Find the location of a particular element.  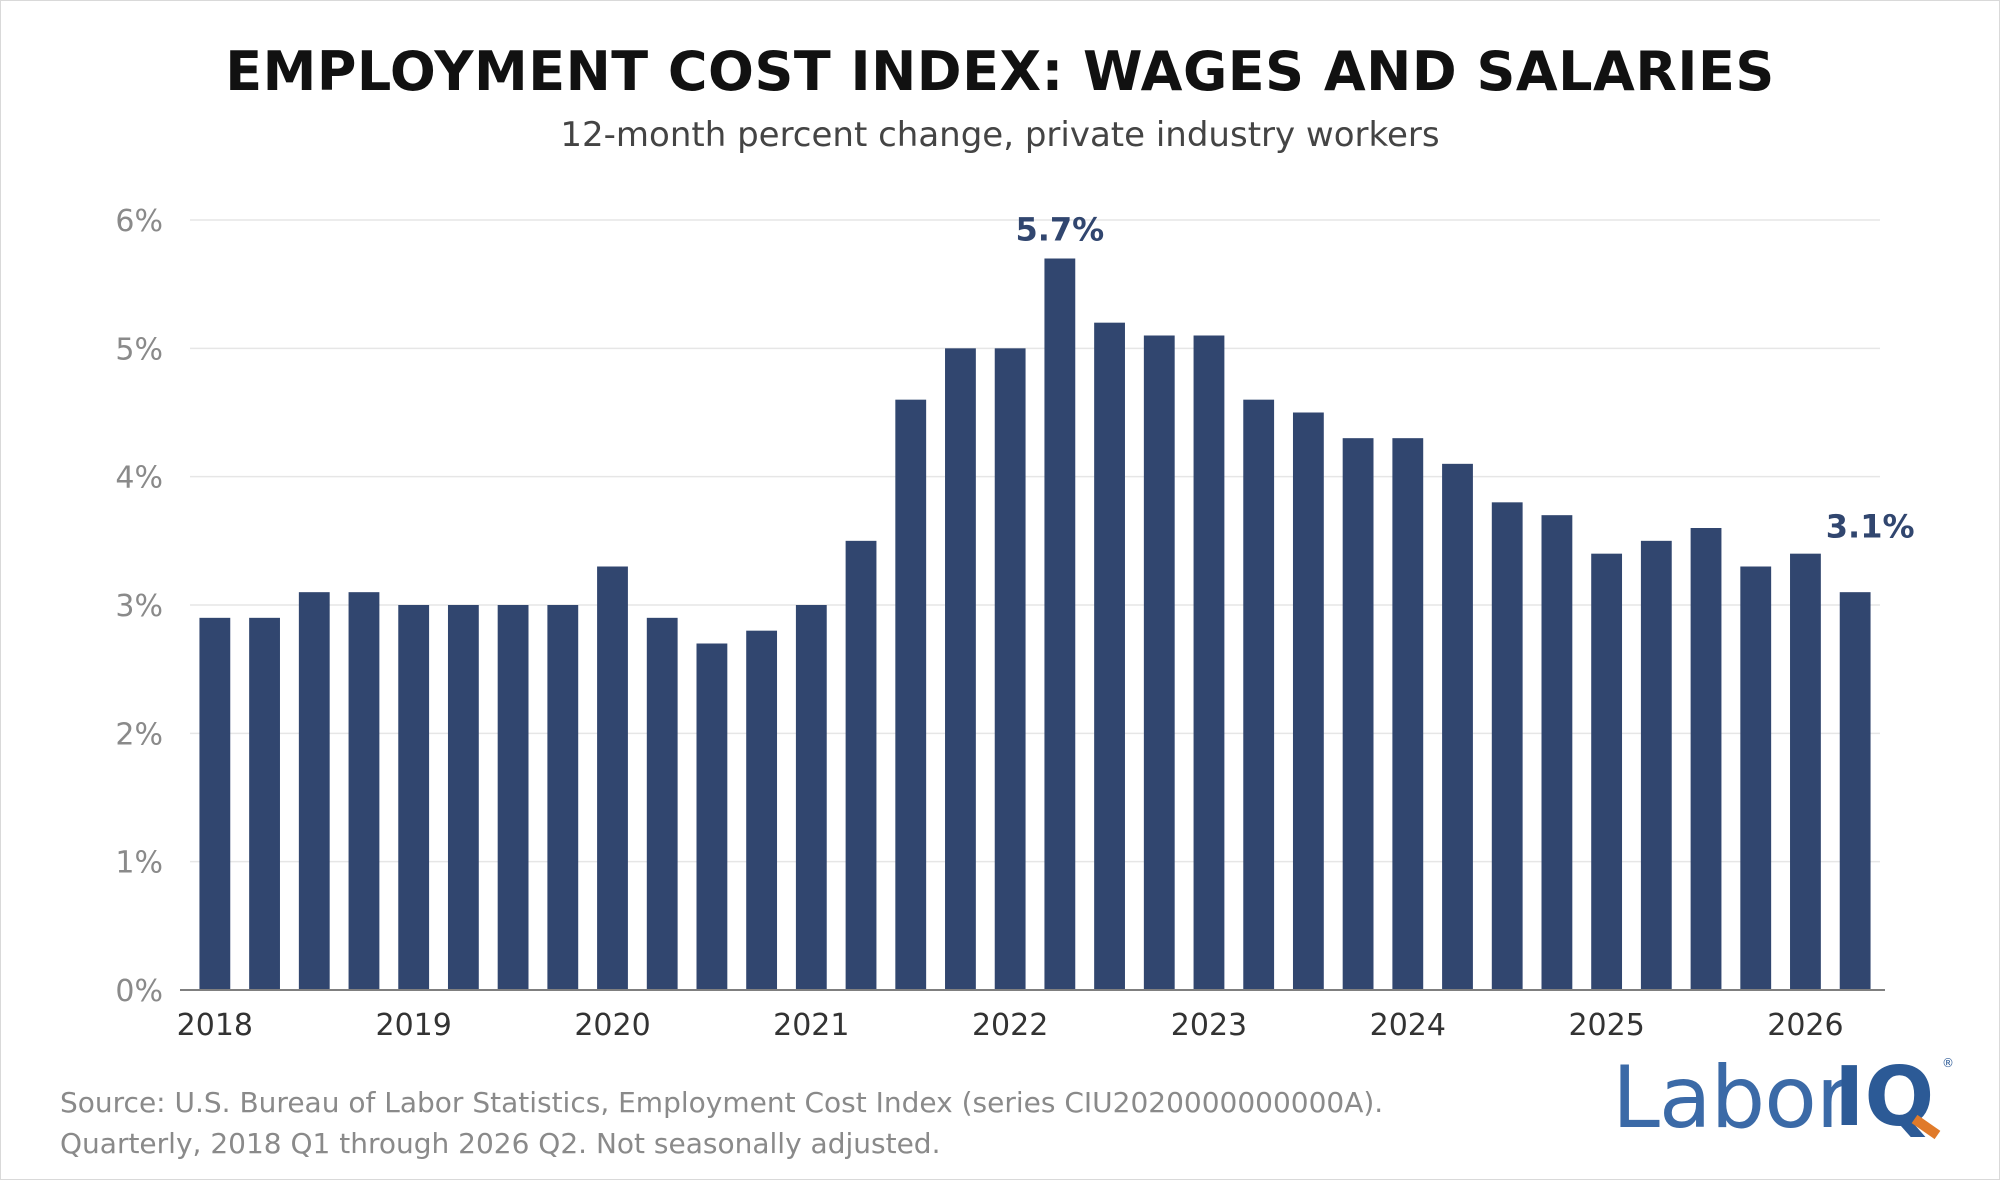

x-axis-ticks: 2018 2019 2020 2021 2022 2023 2024 2025 2026 is located at coordinates (1010, 1025).